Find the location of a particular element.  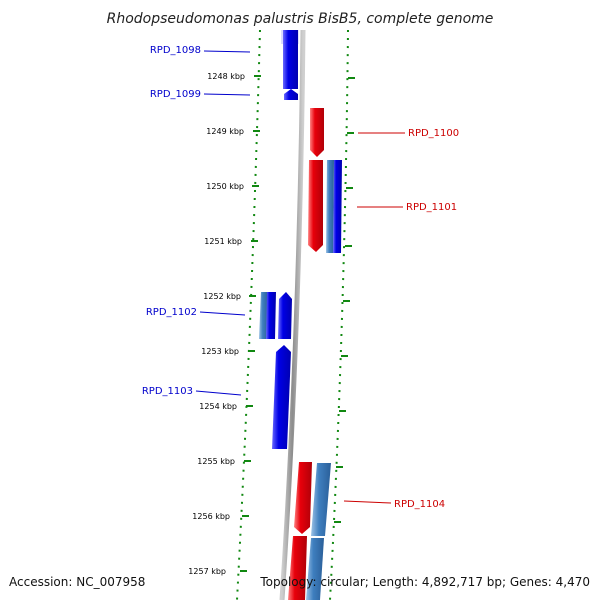

tick-label: 1254 kbp is located at coordinates (218, 406).